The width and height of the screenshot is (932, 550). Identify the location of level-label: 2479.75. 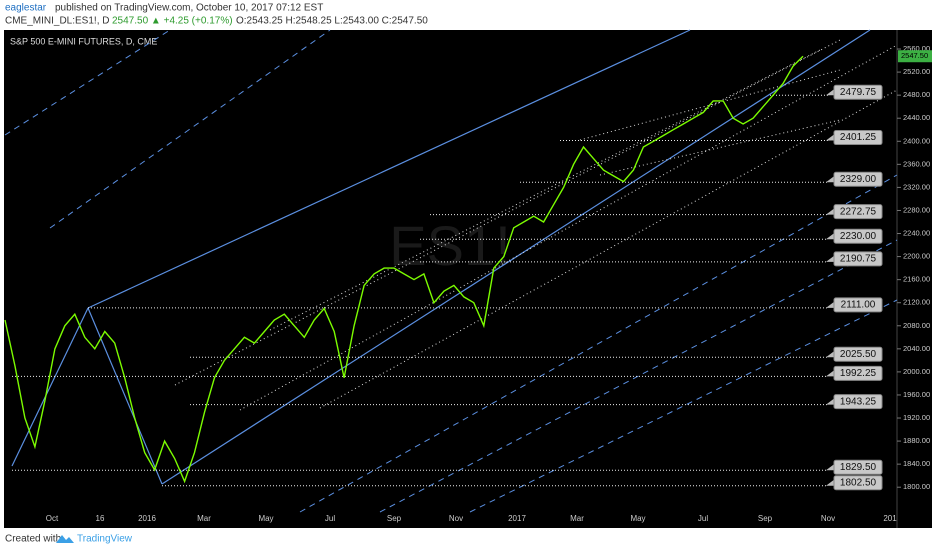
(858, 92).